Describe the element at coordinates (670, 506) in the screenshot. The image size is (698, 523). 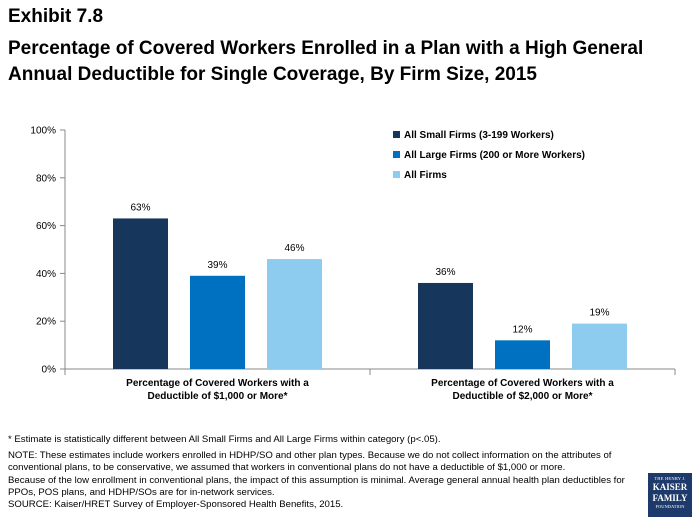
I see `logo-line-4: FOUNDATION` at that location.